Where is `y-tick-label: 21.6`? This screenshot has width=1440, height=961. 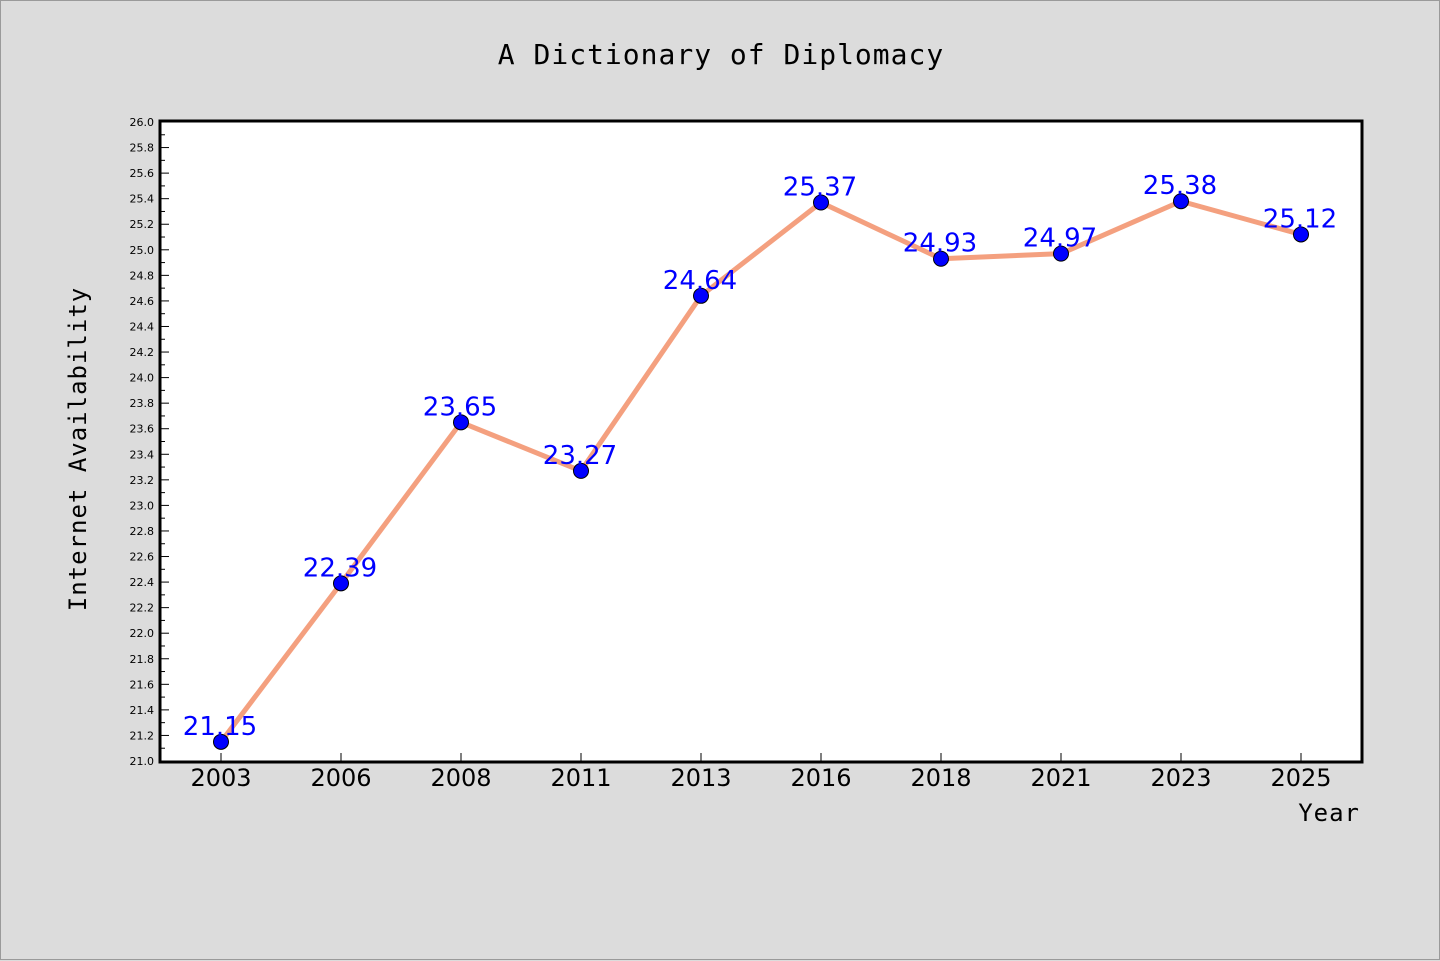
y-tick-label: 21.6 is located at coordinates (142, 684).